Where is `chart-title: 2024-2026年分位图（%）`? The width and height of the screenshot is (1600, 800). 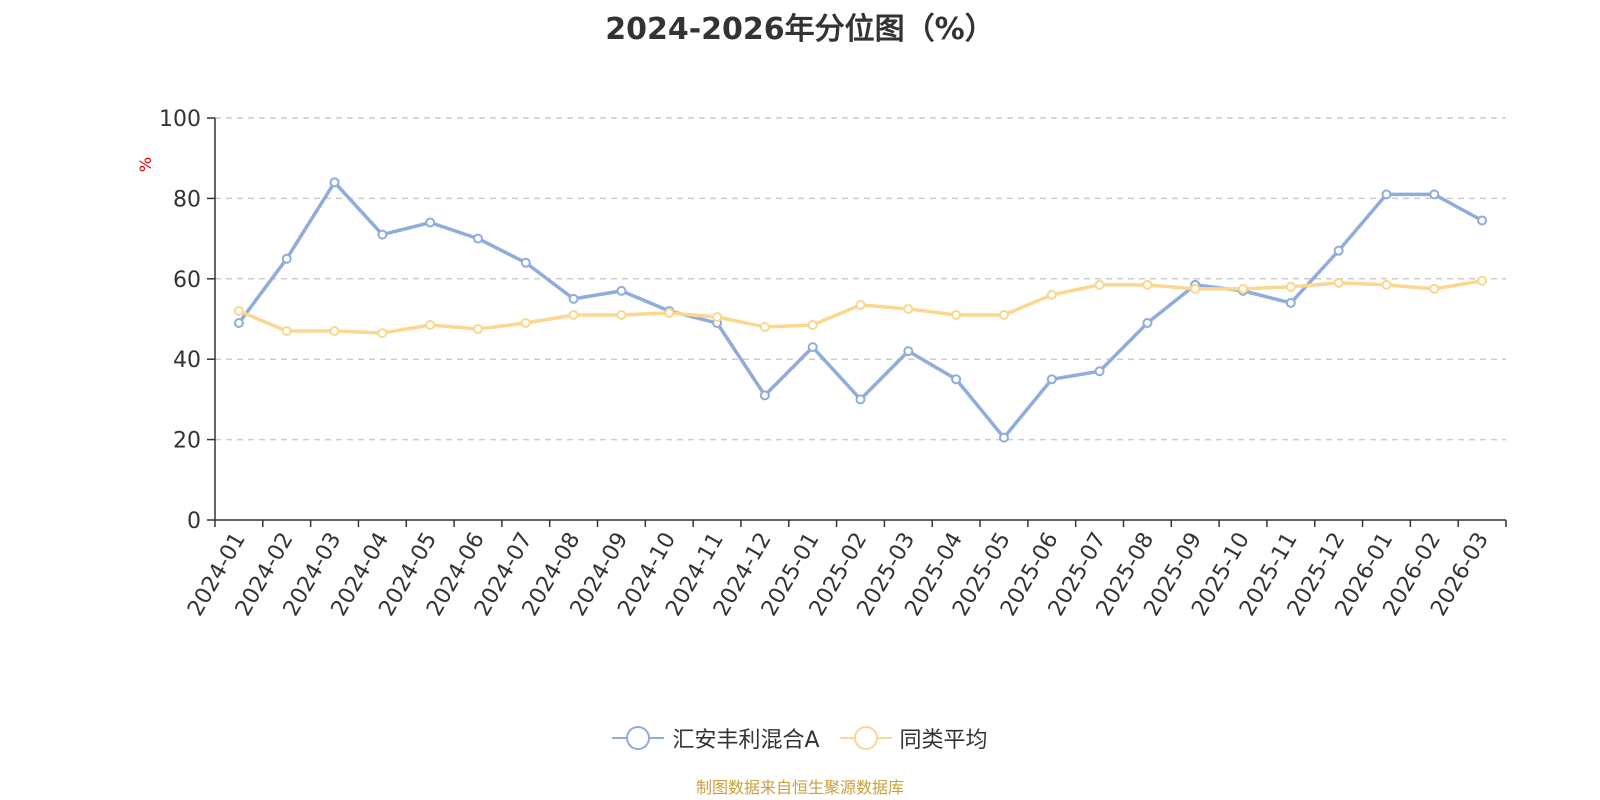 chart-title: 2024-2026年分位图（%） is located at coordinates (800, 29).